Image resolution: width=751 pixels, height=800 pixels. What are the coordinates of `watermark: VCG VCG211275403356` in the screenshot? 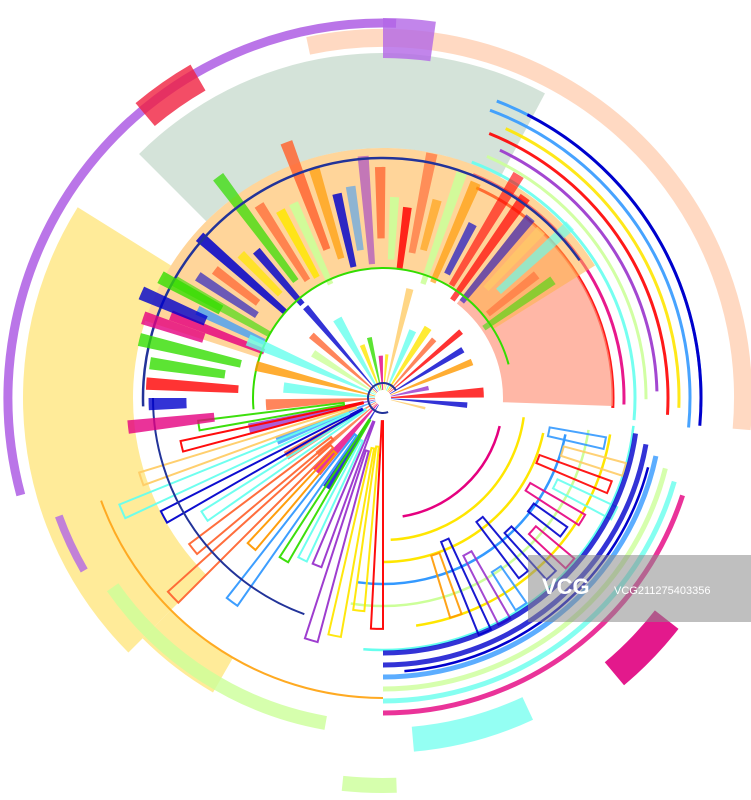 It's located at (639, 588).